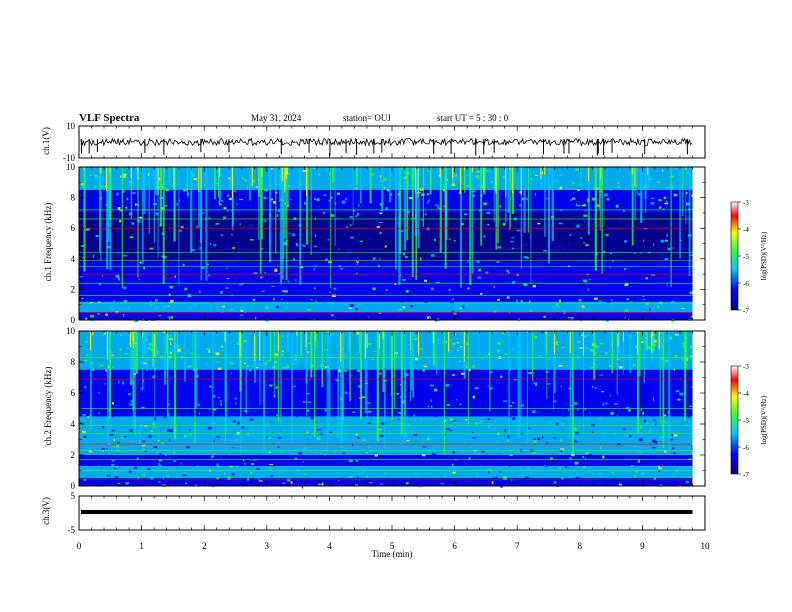 This screenshot has height=612, width=792. I want to click on x-tick-label: 6, so click(454, 546).